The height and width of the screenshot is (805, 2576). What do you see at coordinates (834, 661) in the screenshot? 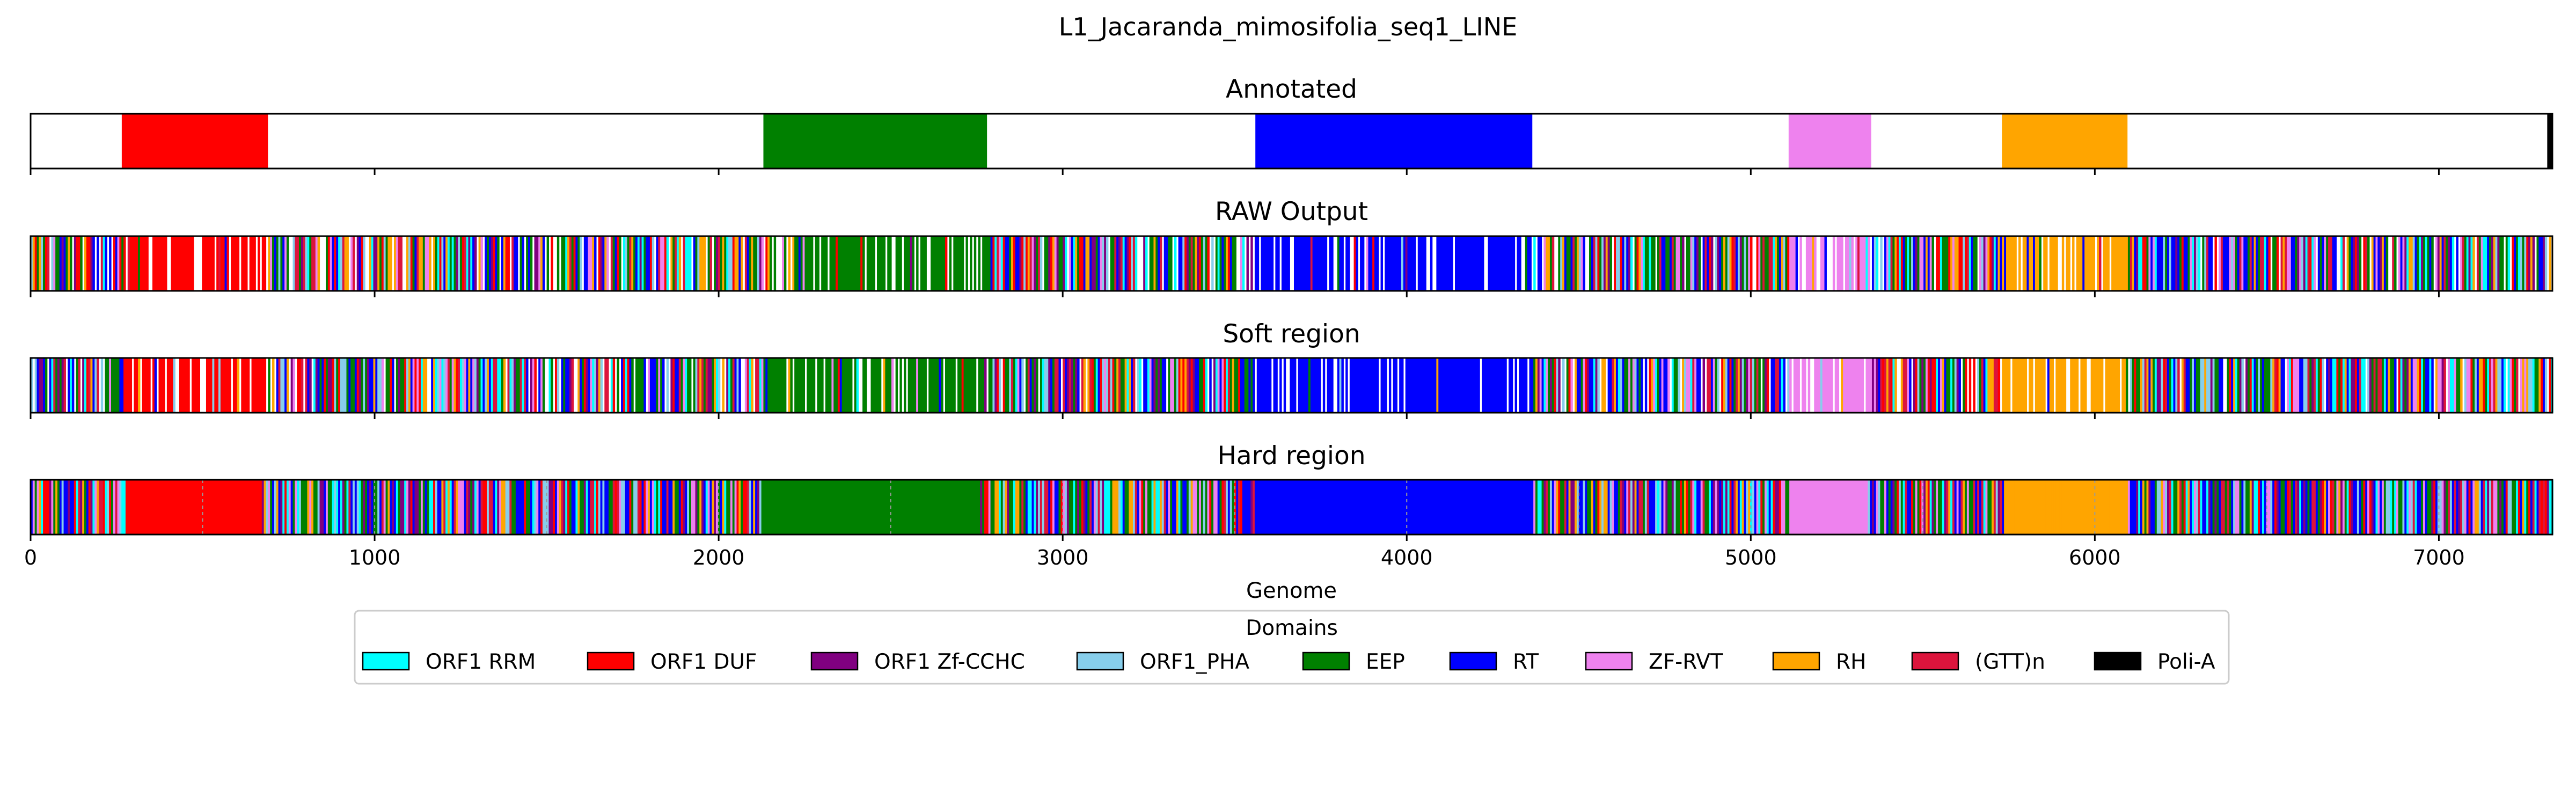
I see `legend-swatch` at bounding box center [834, 661].